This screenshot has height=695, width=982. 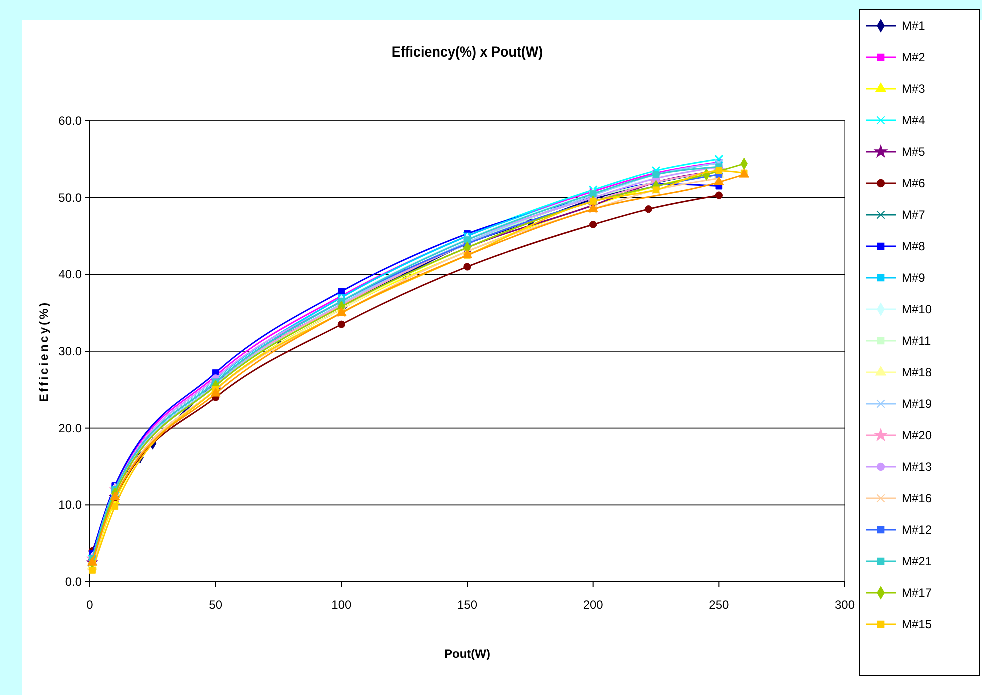 I want to click on x-tick-label: 150, so click(x=467, y=605).